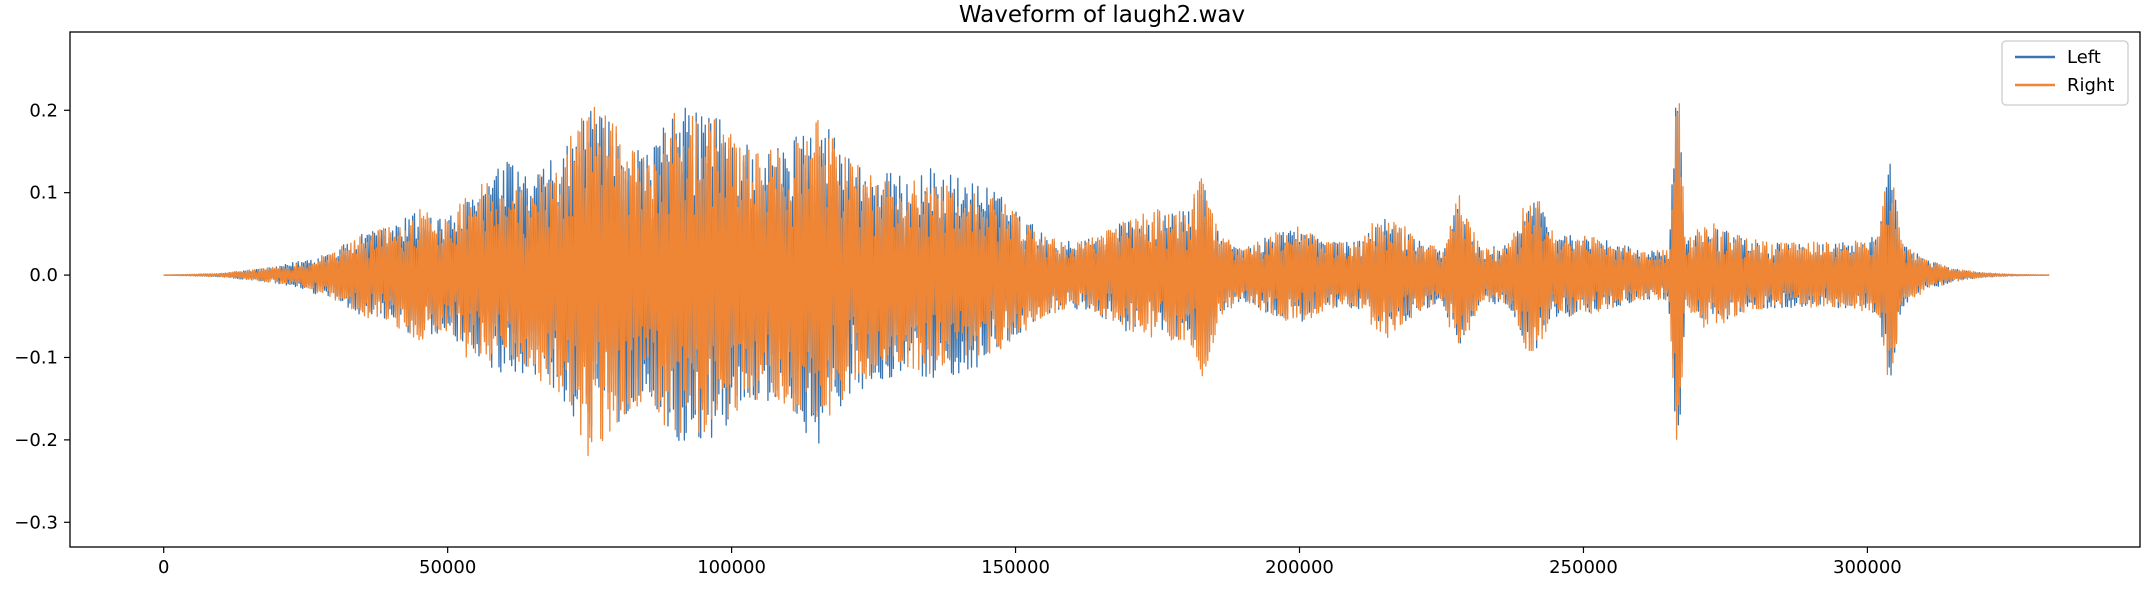  What do you see at coordinates (43, 193) in the screenshot?
I see `y-tick-label: 0.1` at bounding box center [43, 193].